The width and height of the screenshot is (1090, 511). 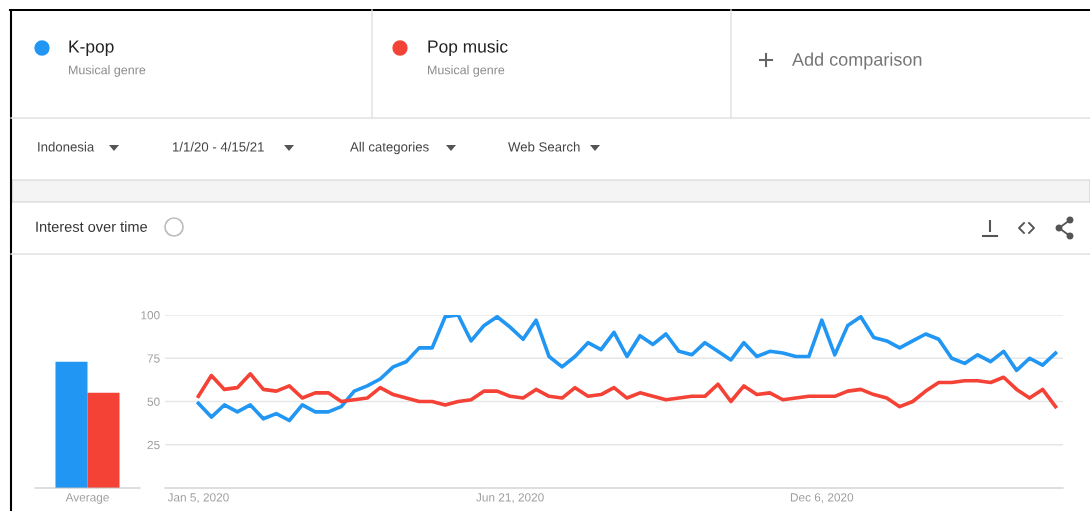 What do you see at coordinates (822, 498) in the screenshot?
I see `x-tick-label: Dec 6, 2020` at bounding box center [822, 498].